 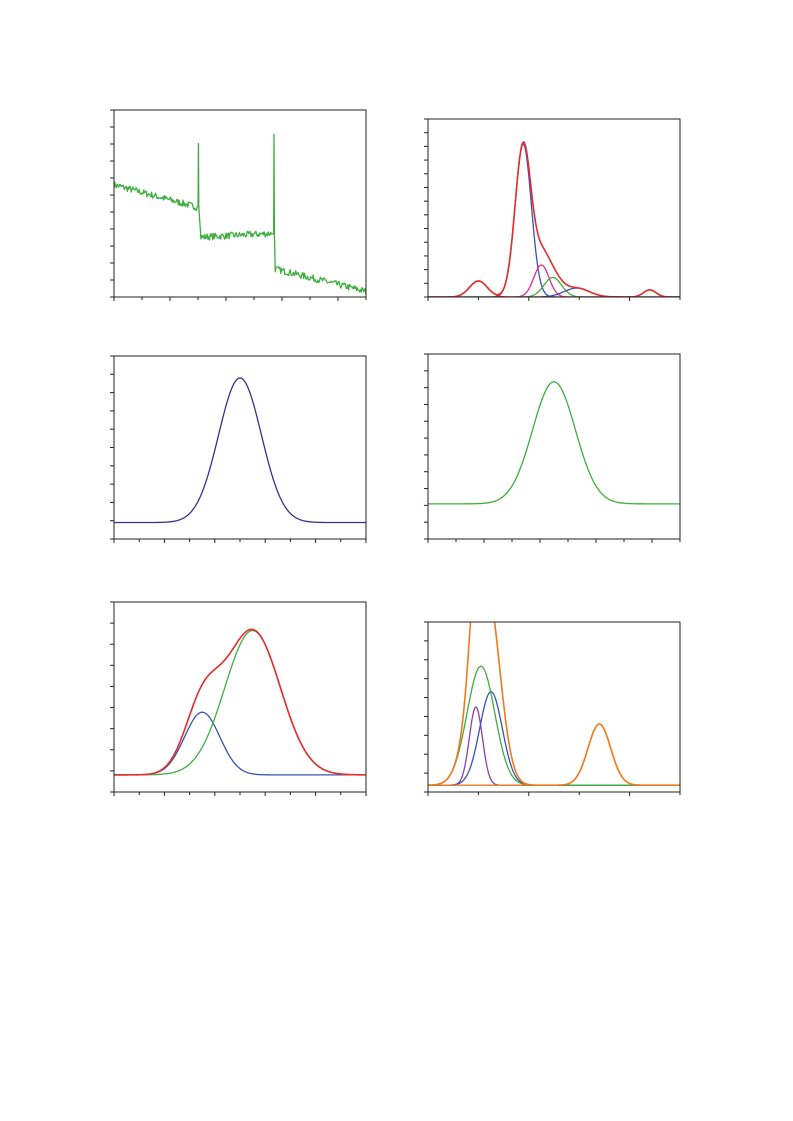 I want to click on chart-panel-c, so click(x=238, y=449).